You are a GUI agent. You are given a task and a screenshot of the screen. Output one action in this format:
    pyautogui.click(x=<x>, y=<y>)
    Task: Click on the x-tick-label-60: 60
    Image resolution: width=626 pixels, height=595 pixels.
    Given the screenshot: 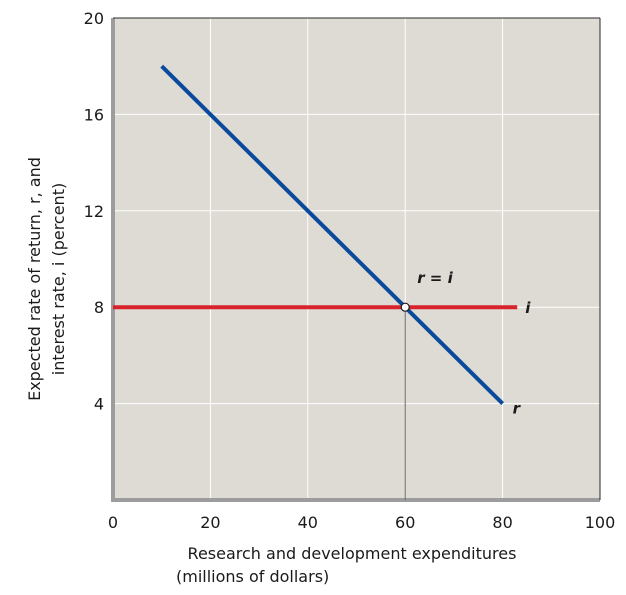 What is the action you would take?
    pyautogui.click(x=405, y=522)
    